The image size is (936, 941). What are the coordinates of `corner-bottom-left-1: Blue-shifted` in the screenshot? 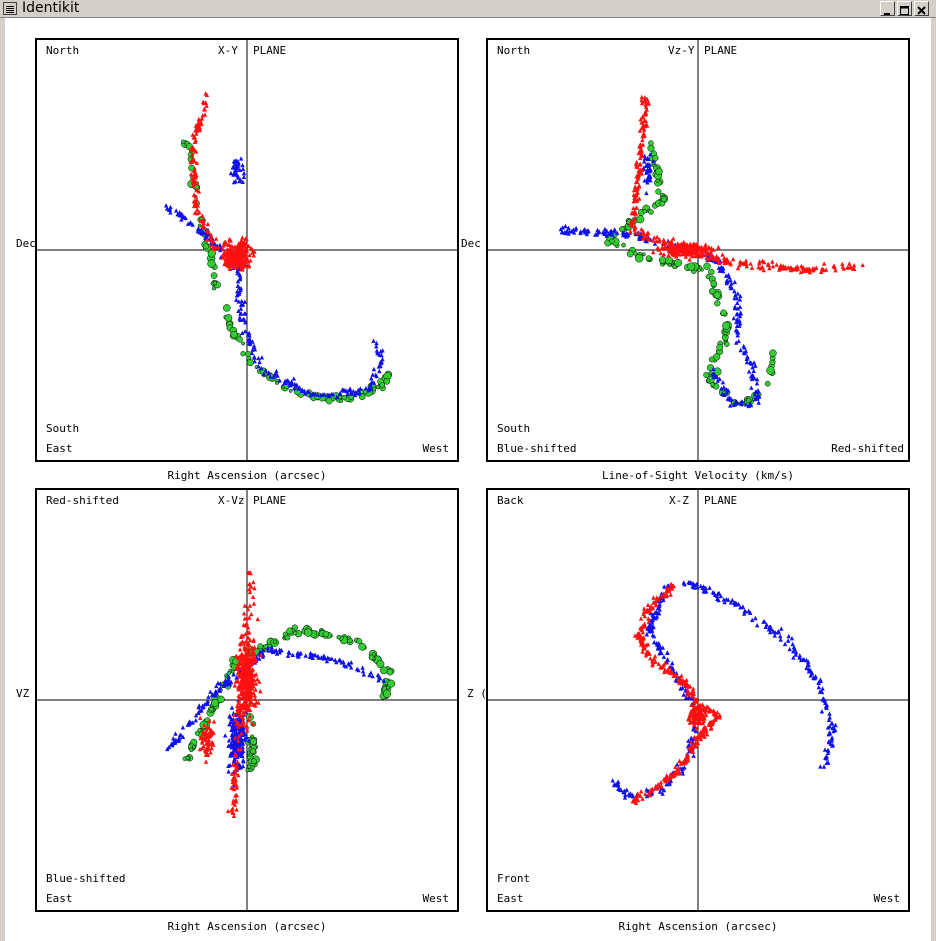 It's located at (86, 878).